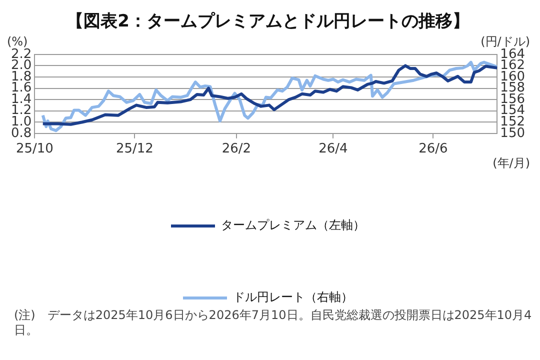 This screenshot has width=540, height=360. Describe the element at coordinates (513, 133) in the screenshot. I see `y2-tick-label: 150` at that location.